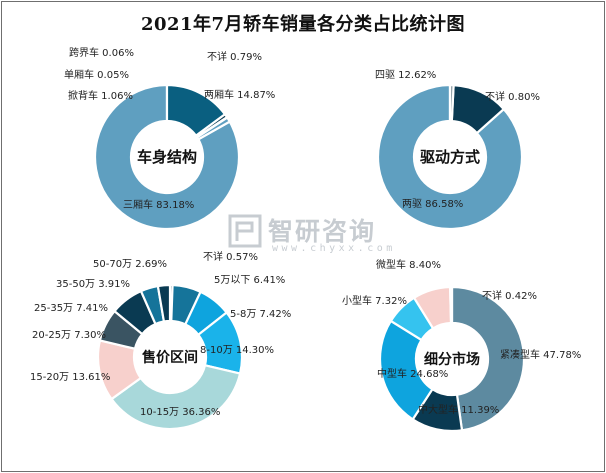 The image size is (606, 473). Describe the element at coordinates (230, 256) in the screenshot. I see `data-label-不详: 不详 0.57%` at that location.